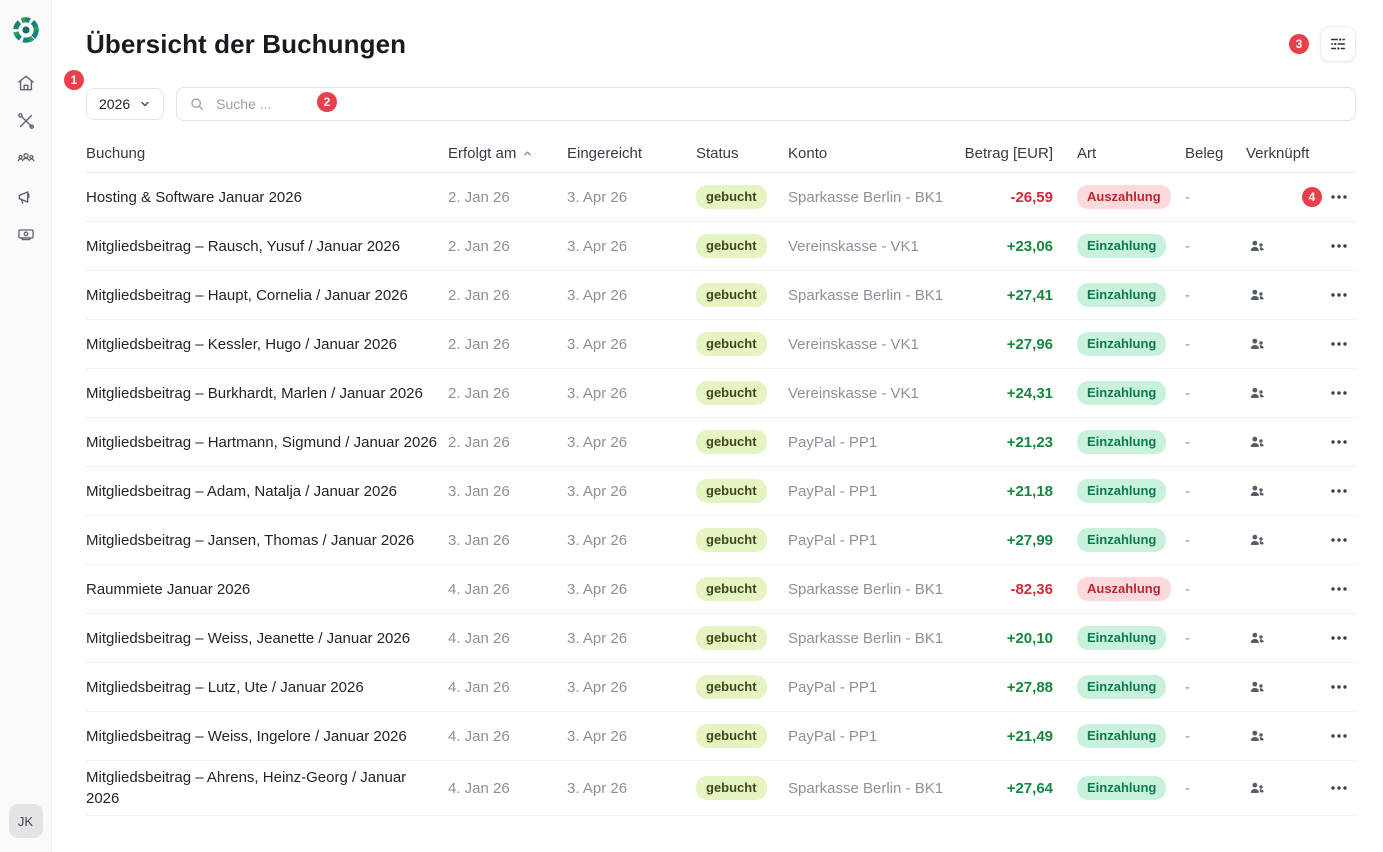 The height and width of the screenshot is (852, 1383). Describe the element at coordinates (778, 104) in the screenshot. I see `search-input` at that location.